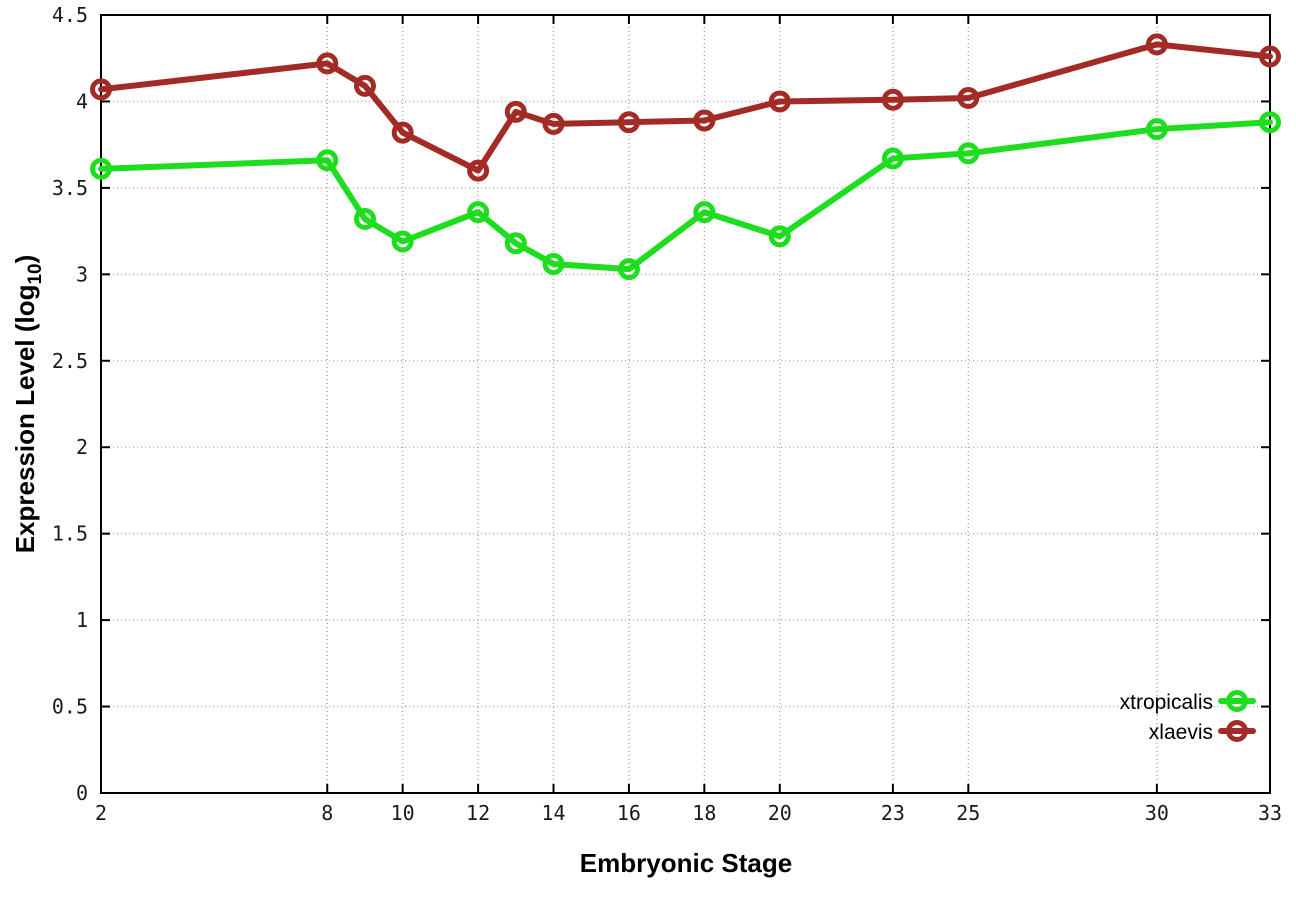  What do you see at coordinates (1181, 732) in the screenshot?
I see `legend-label-xlaevis: xlaevis` at bounding box center [1181, 732].